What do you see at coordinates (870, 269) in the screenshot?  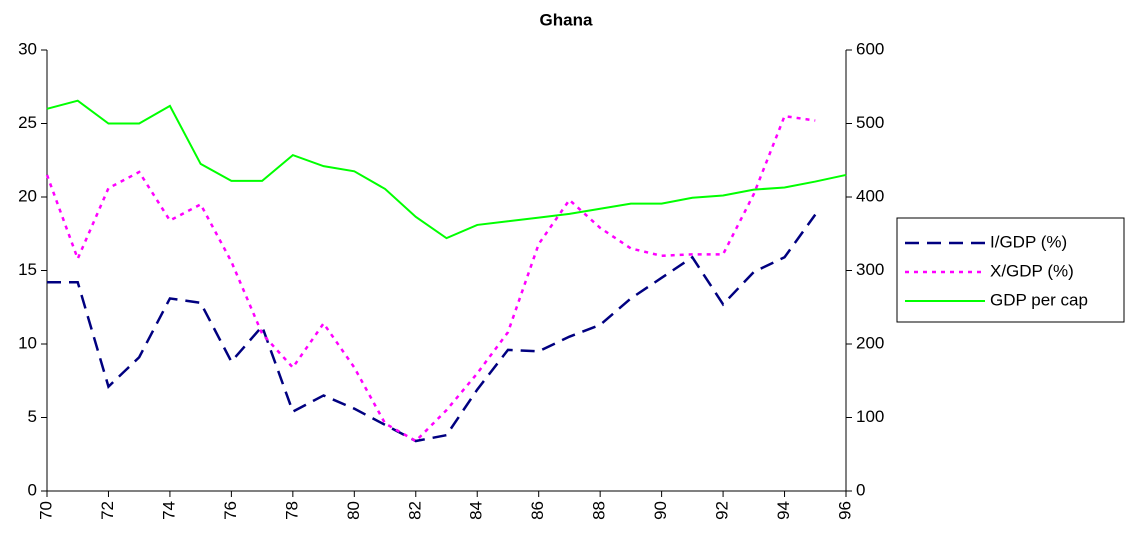 I see `y2-tick-label: 300` at bounding box center [870, 269].